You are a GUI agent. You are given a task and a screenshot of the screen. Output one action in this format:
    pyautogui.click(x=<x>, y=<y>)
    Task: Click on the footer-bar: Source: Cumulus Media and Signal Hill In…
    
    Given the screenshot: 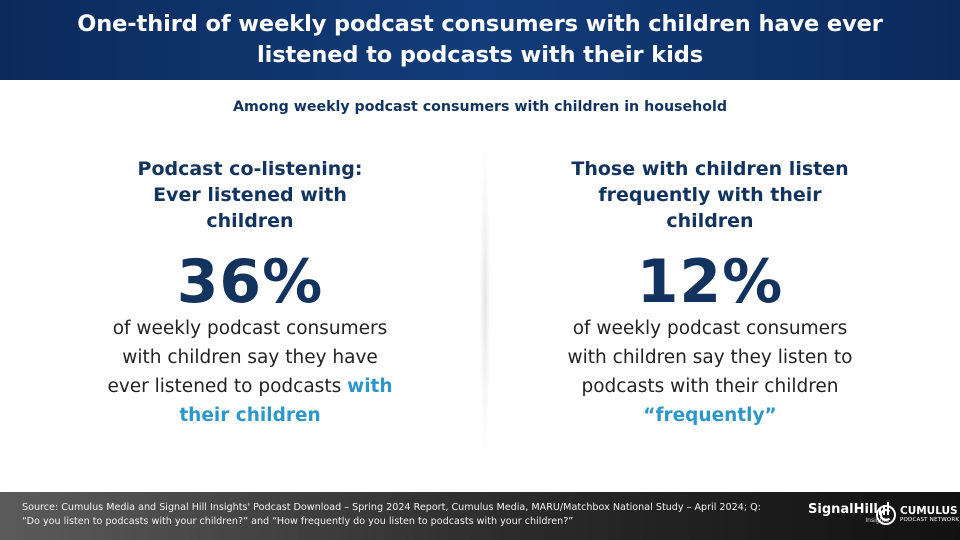 What is the action you would take?
    pyautogui.click(x=480, y=516)
    